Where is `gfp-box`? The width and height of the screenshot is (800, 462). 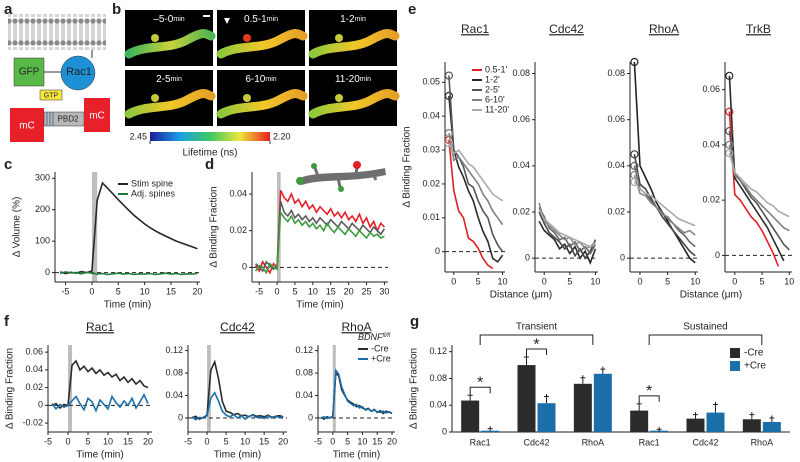 gfp-box is located at coordinates (29, 72).